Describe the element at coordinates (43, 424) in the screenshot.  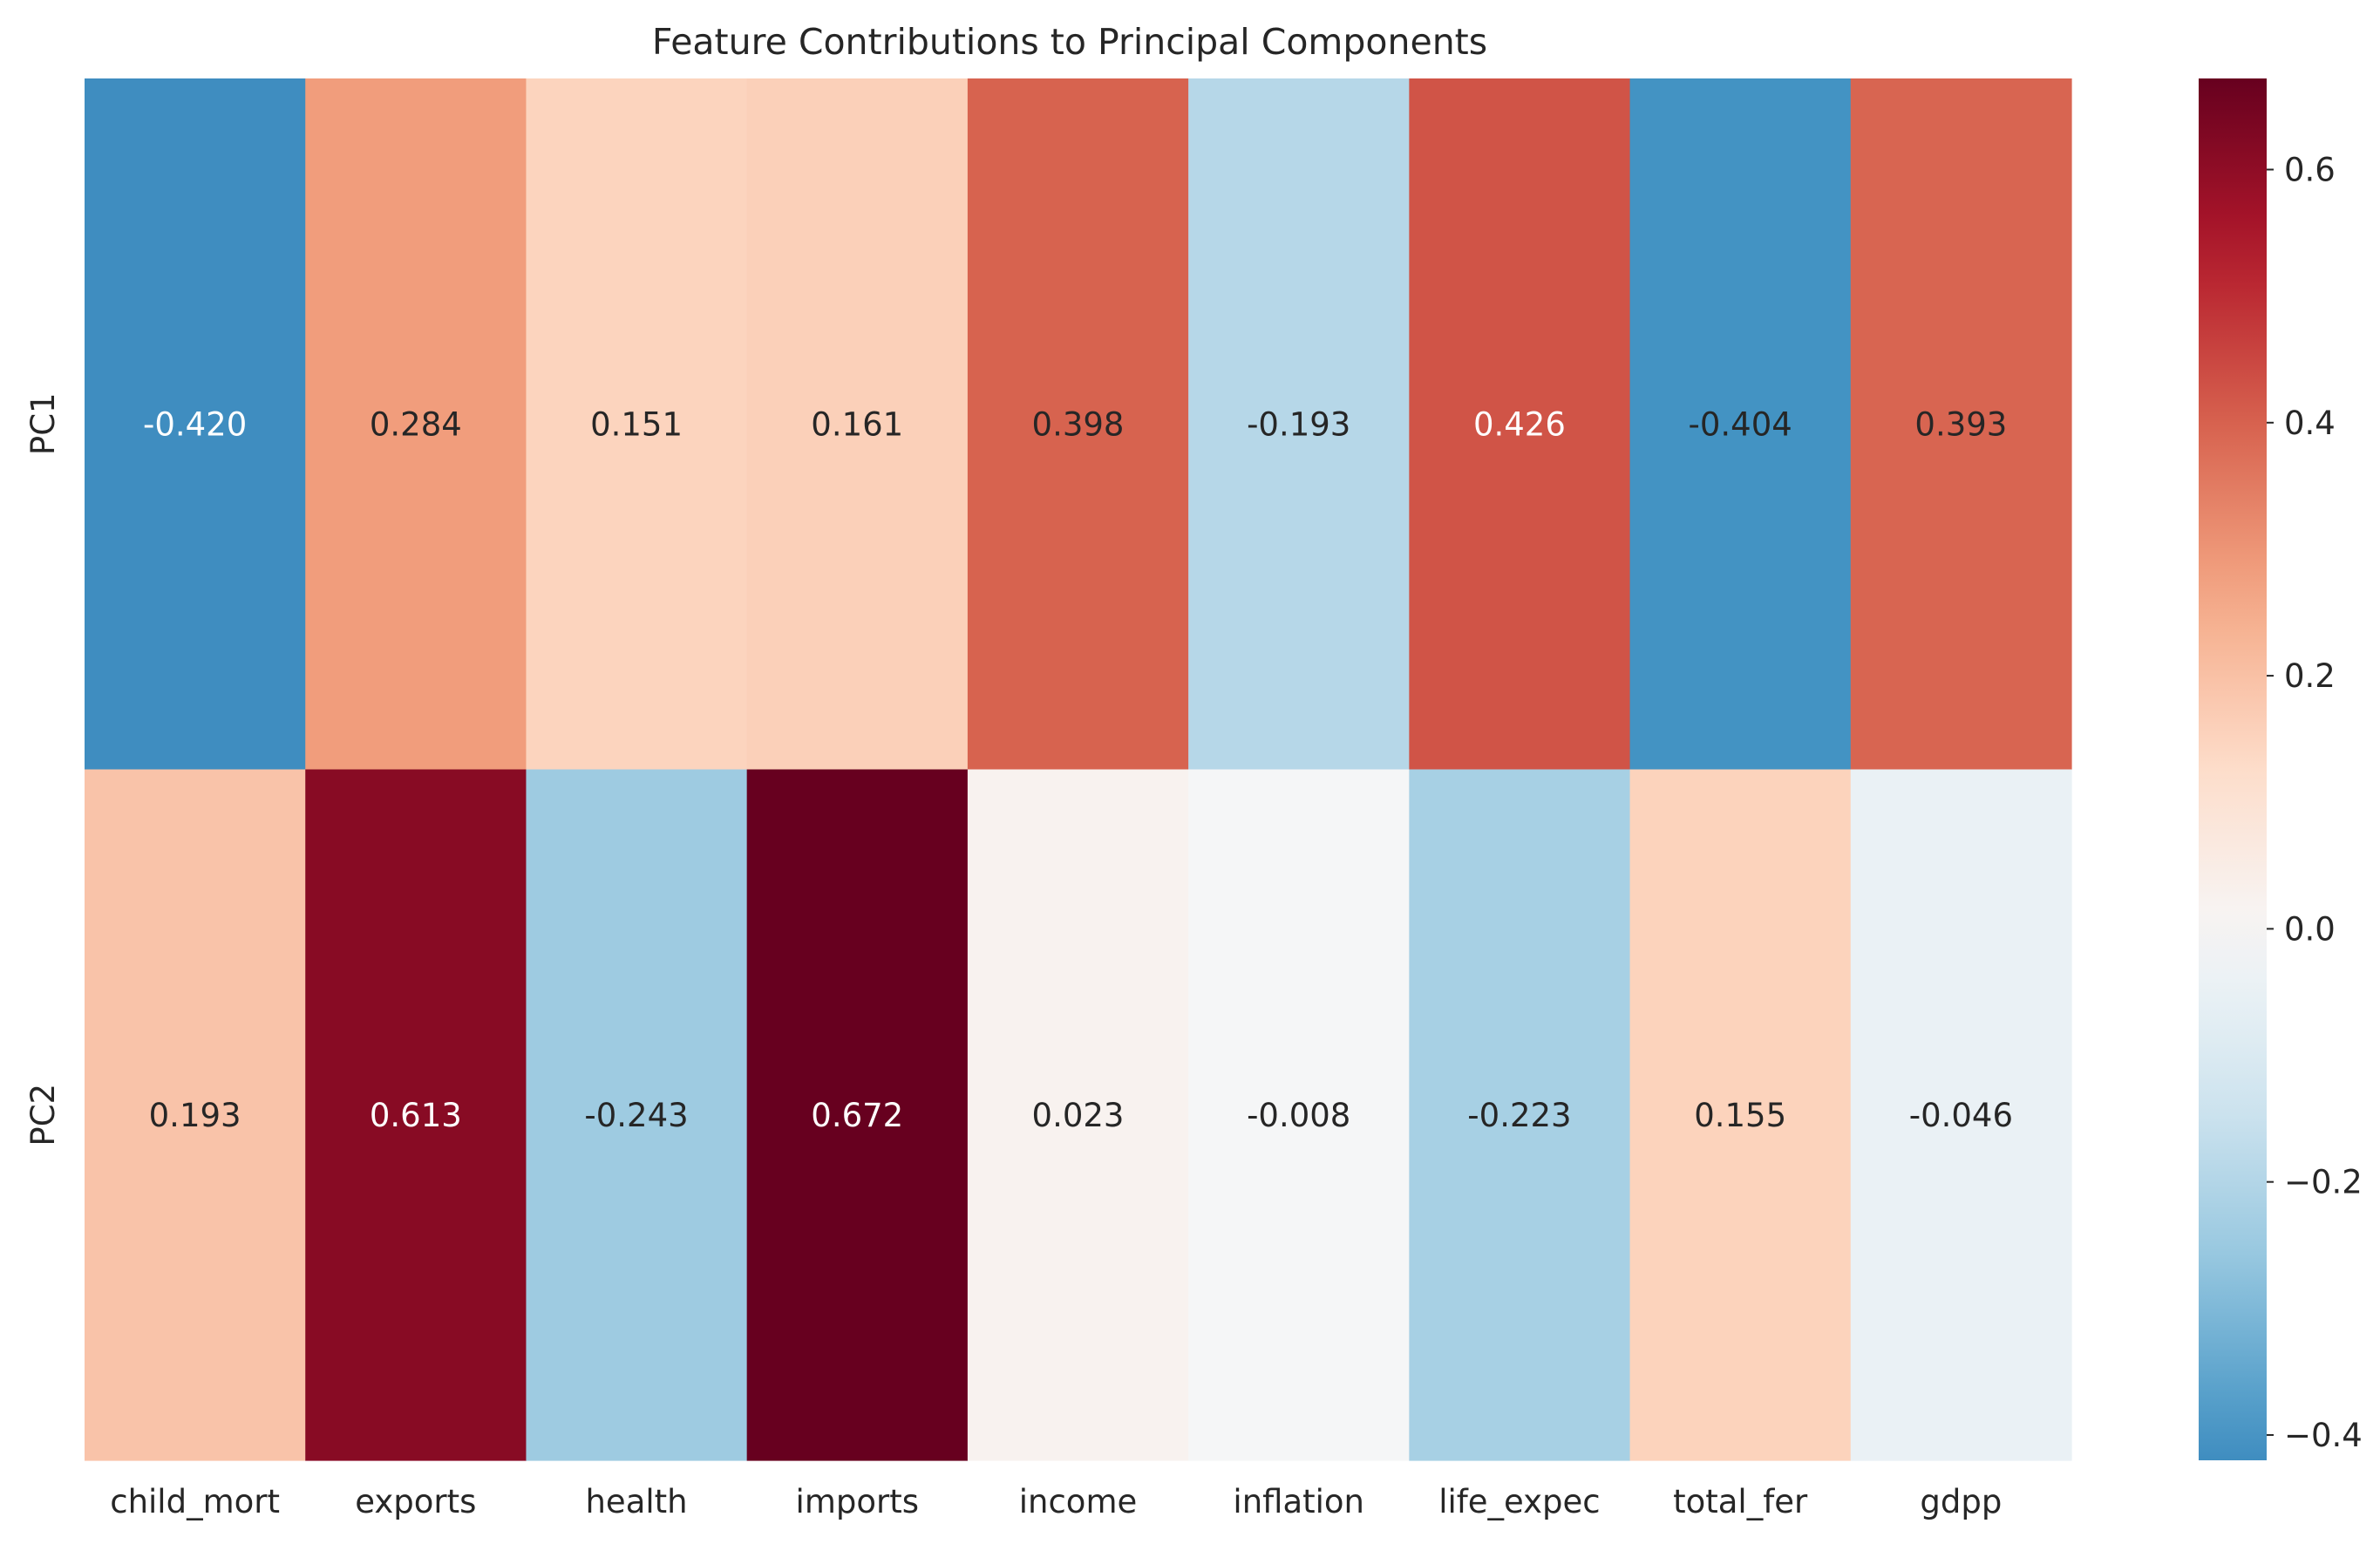
I see `y-tick-label: PC1` at that location.